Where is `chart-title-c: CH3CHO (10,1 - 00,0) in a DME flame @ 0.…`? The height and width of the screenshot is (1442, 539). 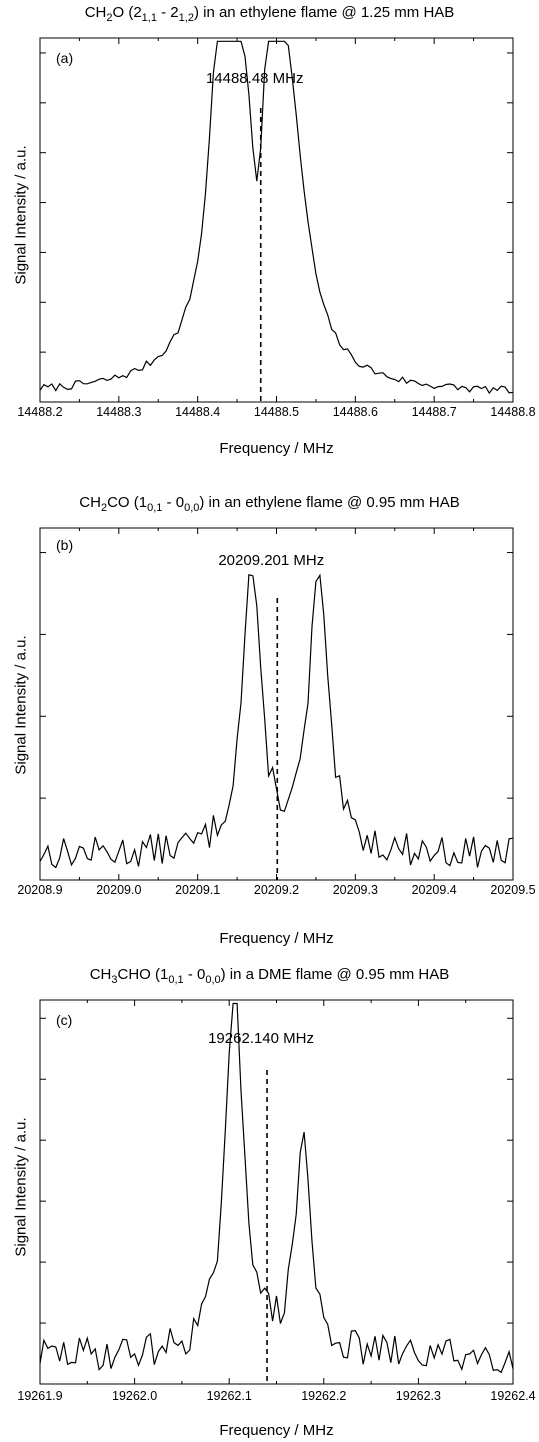
chart-title-c: CH3CHO (10,1 - 00,0) in a DME flame @ 0.… is located at coordinates (269, 976).